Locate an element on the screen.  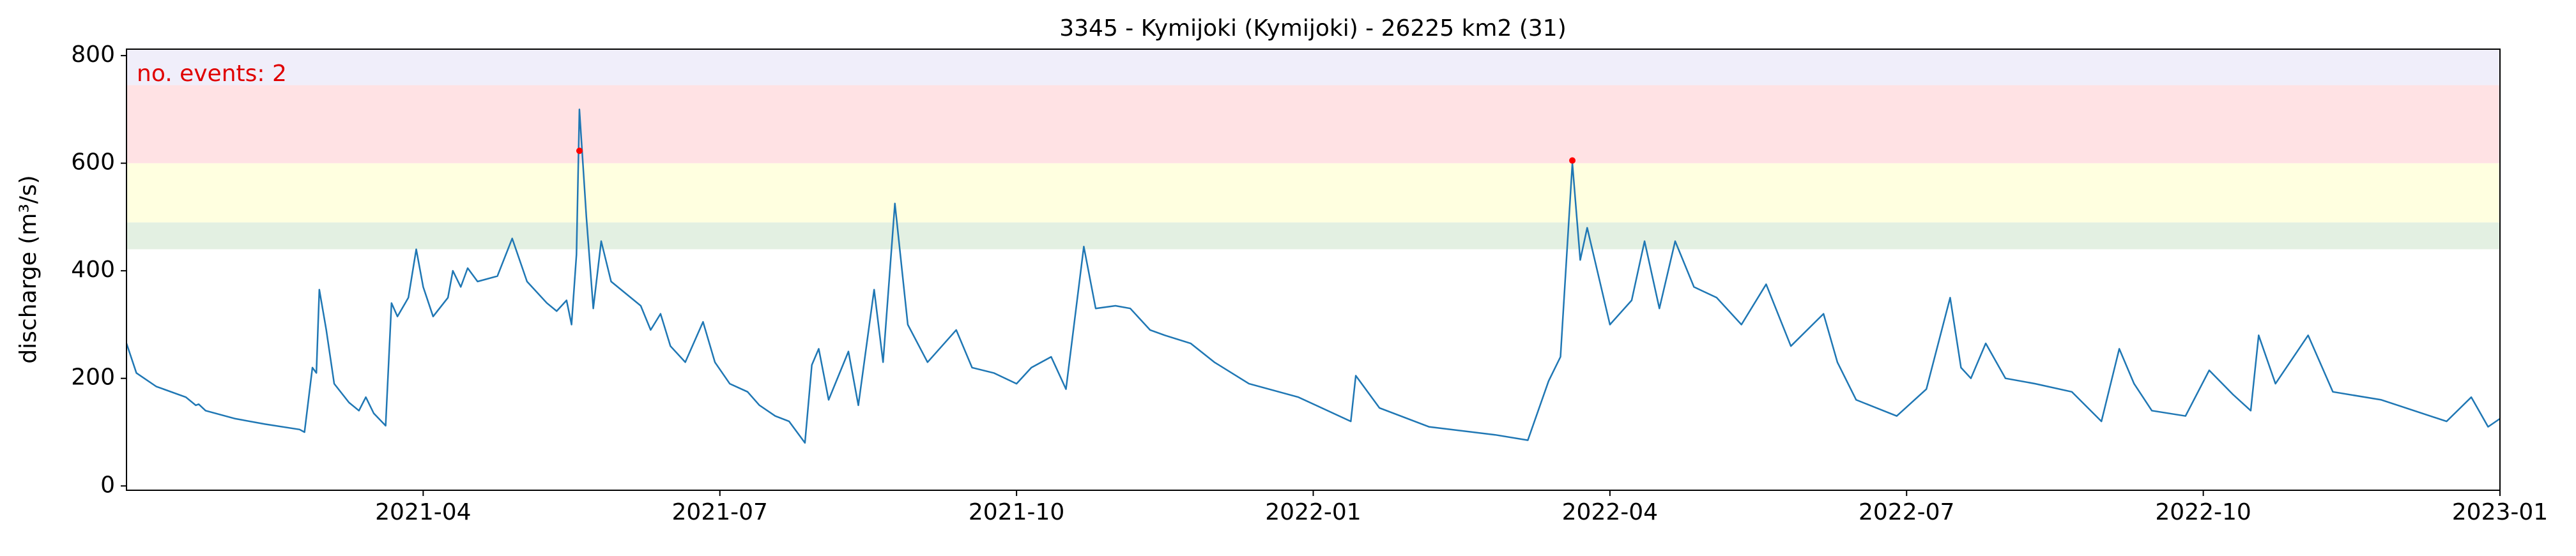
x-tick-label: 2022-04 is located at coordinates (1610, 512).